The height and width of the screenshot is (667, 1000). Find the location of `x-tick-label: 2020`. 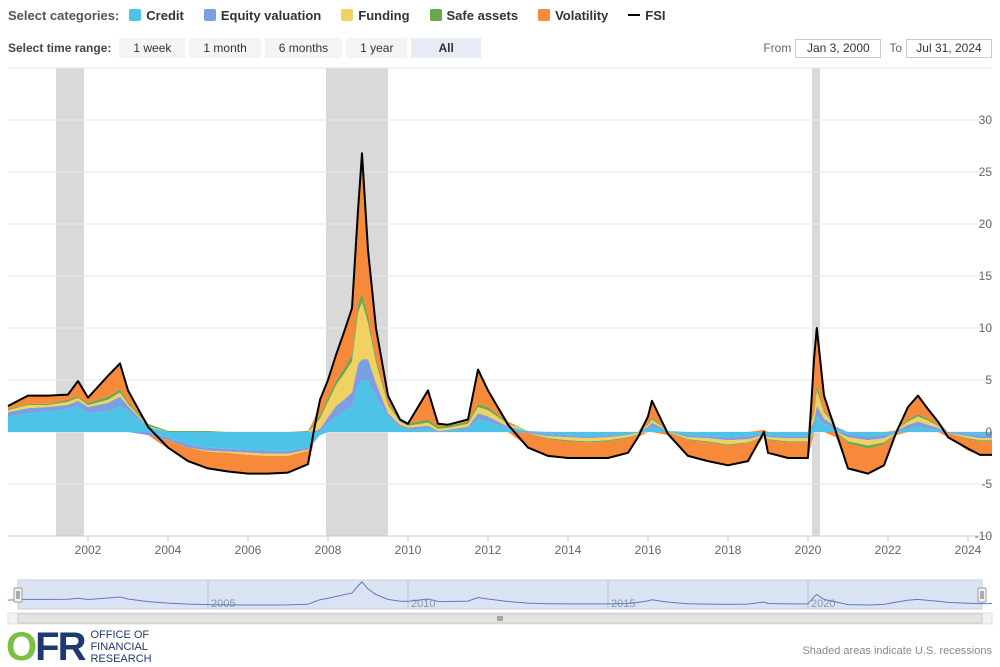

x-tick-label: 2020 is located at coordinates (808, 550).